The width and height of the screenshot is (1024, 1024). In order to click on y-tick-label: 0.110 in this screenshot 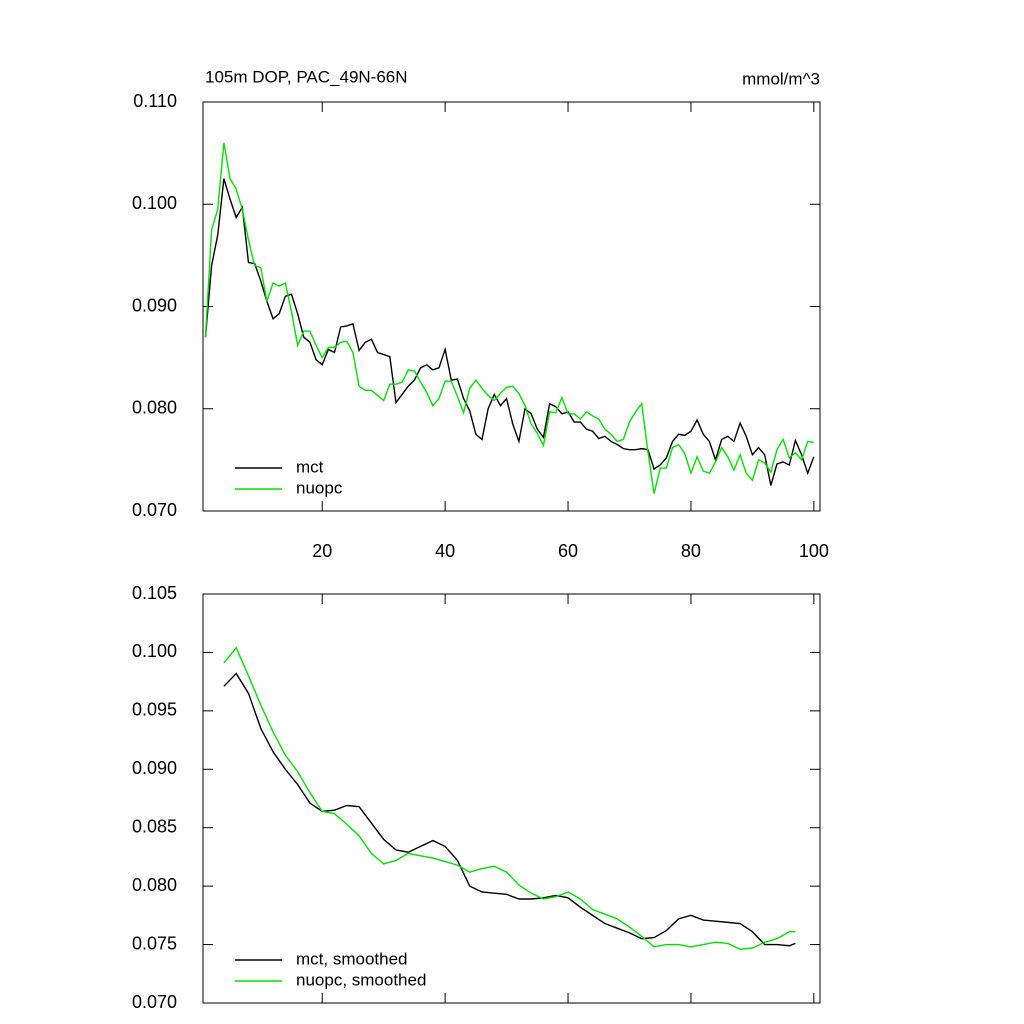, I will do `click(155, 101)`.